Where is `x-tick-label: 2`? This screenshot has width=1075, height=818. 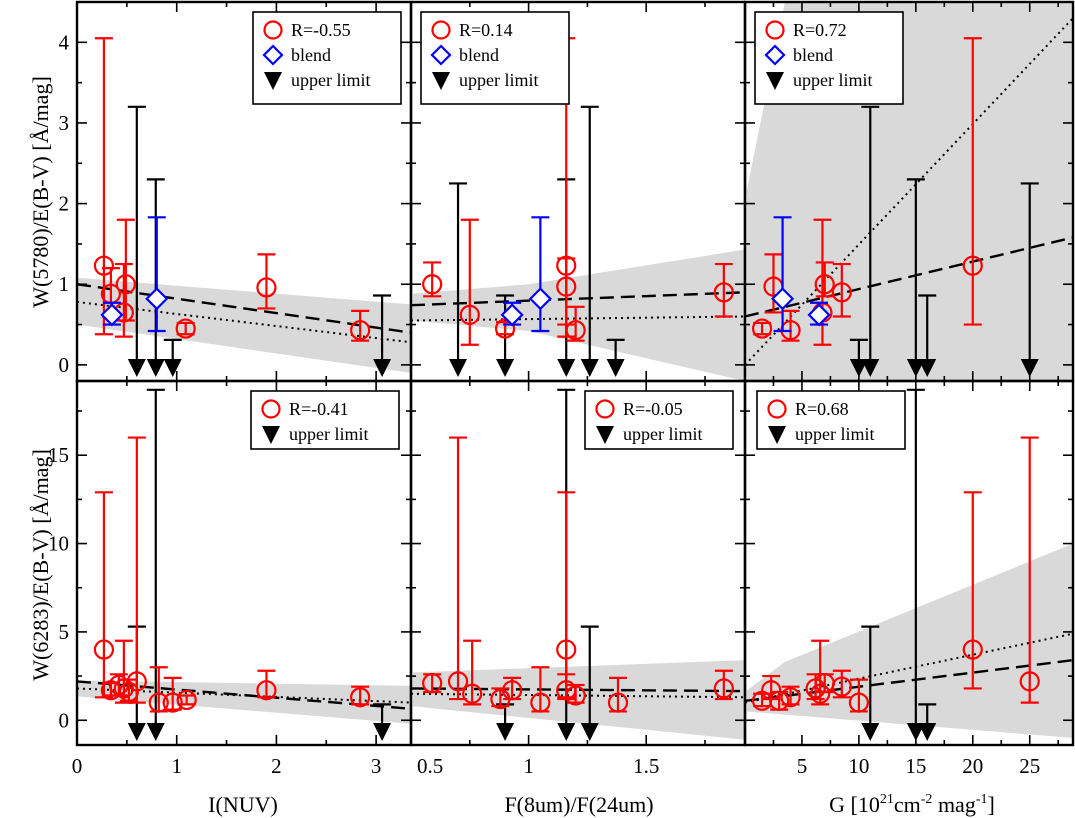 x-tick-label: 2 is located at coordinates (276, 766).